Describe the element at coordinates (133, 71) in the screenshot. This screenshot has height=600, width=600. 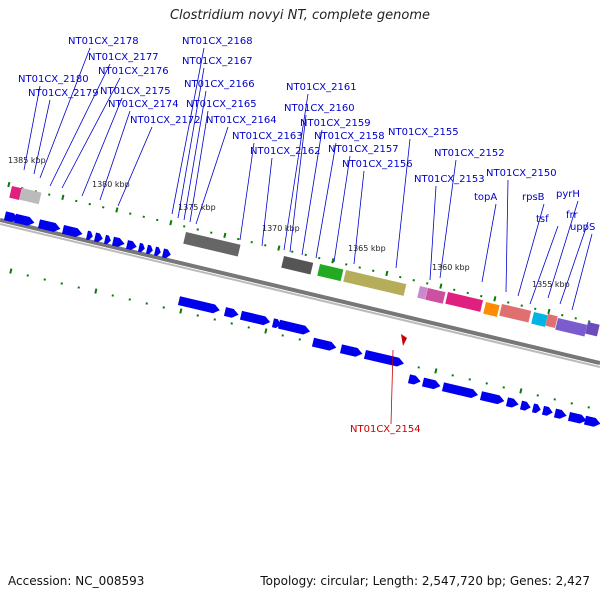
I see `locus-label: NT01CX_2176` at that location.